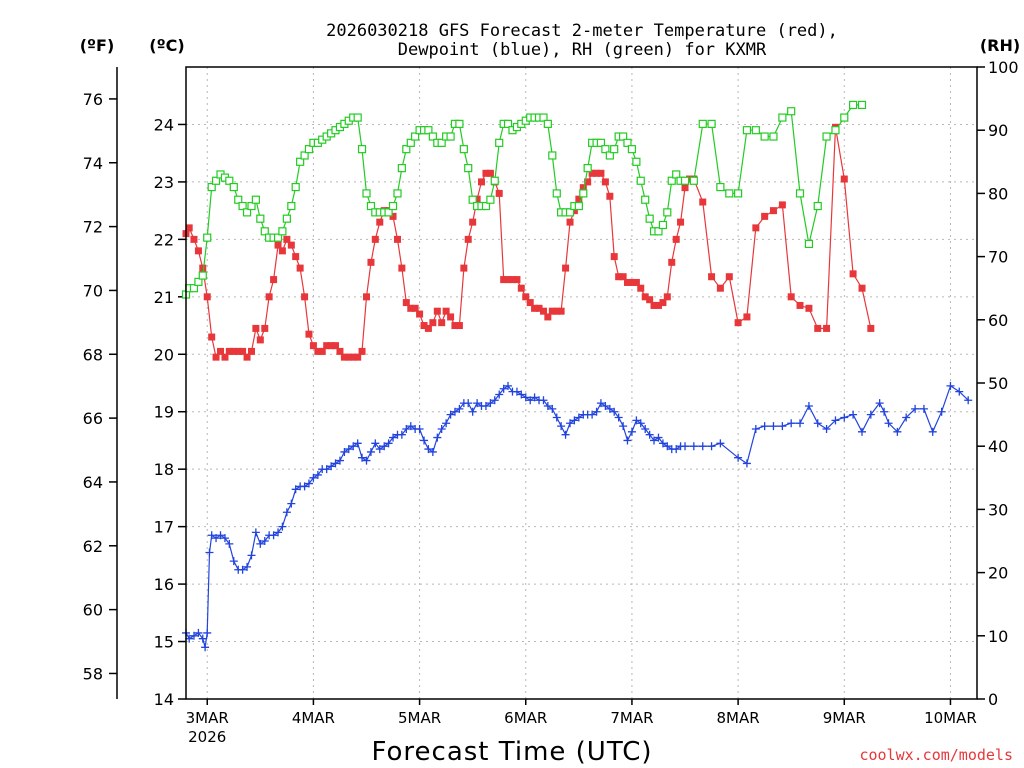 Image resolution: width=1024 pixels, height=768 pixels. Describe the element at coordinates (164, 584) in the screenshot. I see `celsius-tick-label: 16` at that location.